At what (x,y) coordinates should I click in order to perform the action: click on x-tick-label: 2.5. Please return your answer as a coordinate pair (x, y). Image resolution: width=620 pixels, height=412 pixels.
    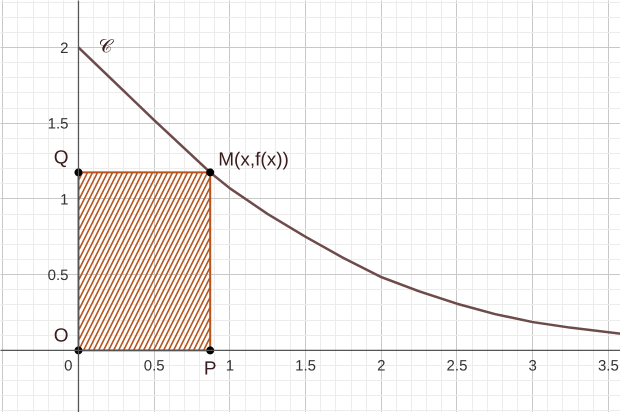
    Looking at the image, I should click on (457, 365).